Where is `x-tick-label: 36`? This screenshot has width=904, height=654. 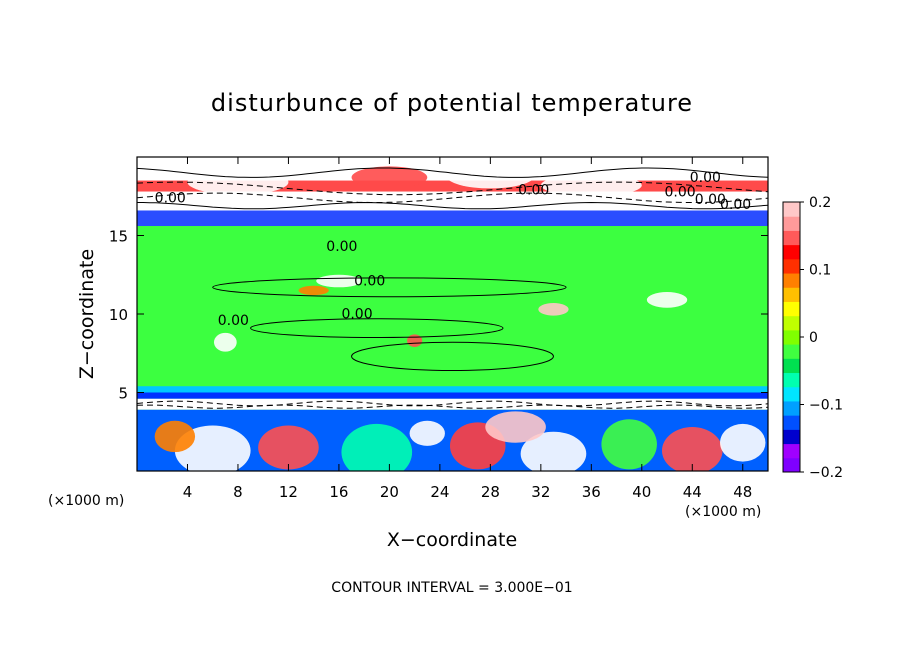
x-tick-label: 36 is located at coordinates (591, 492).